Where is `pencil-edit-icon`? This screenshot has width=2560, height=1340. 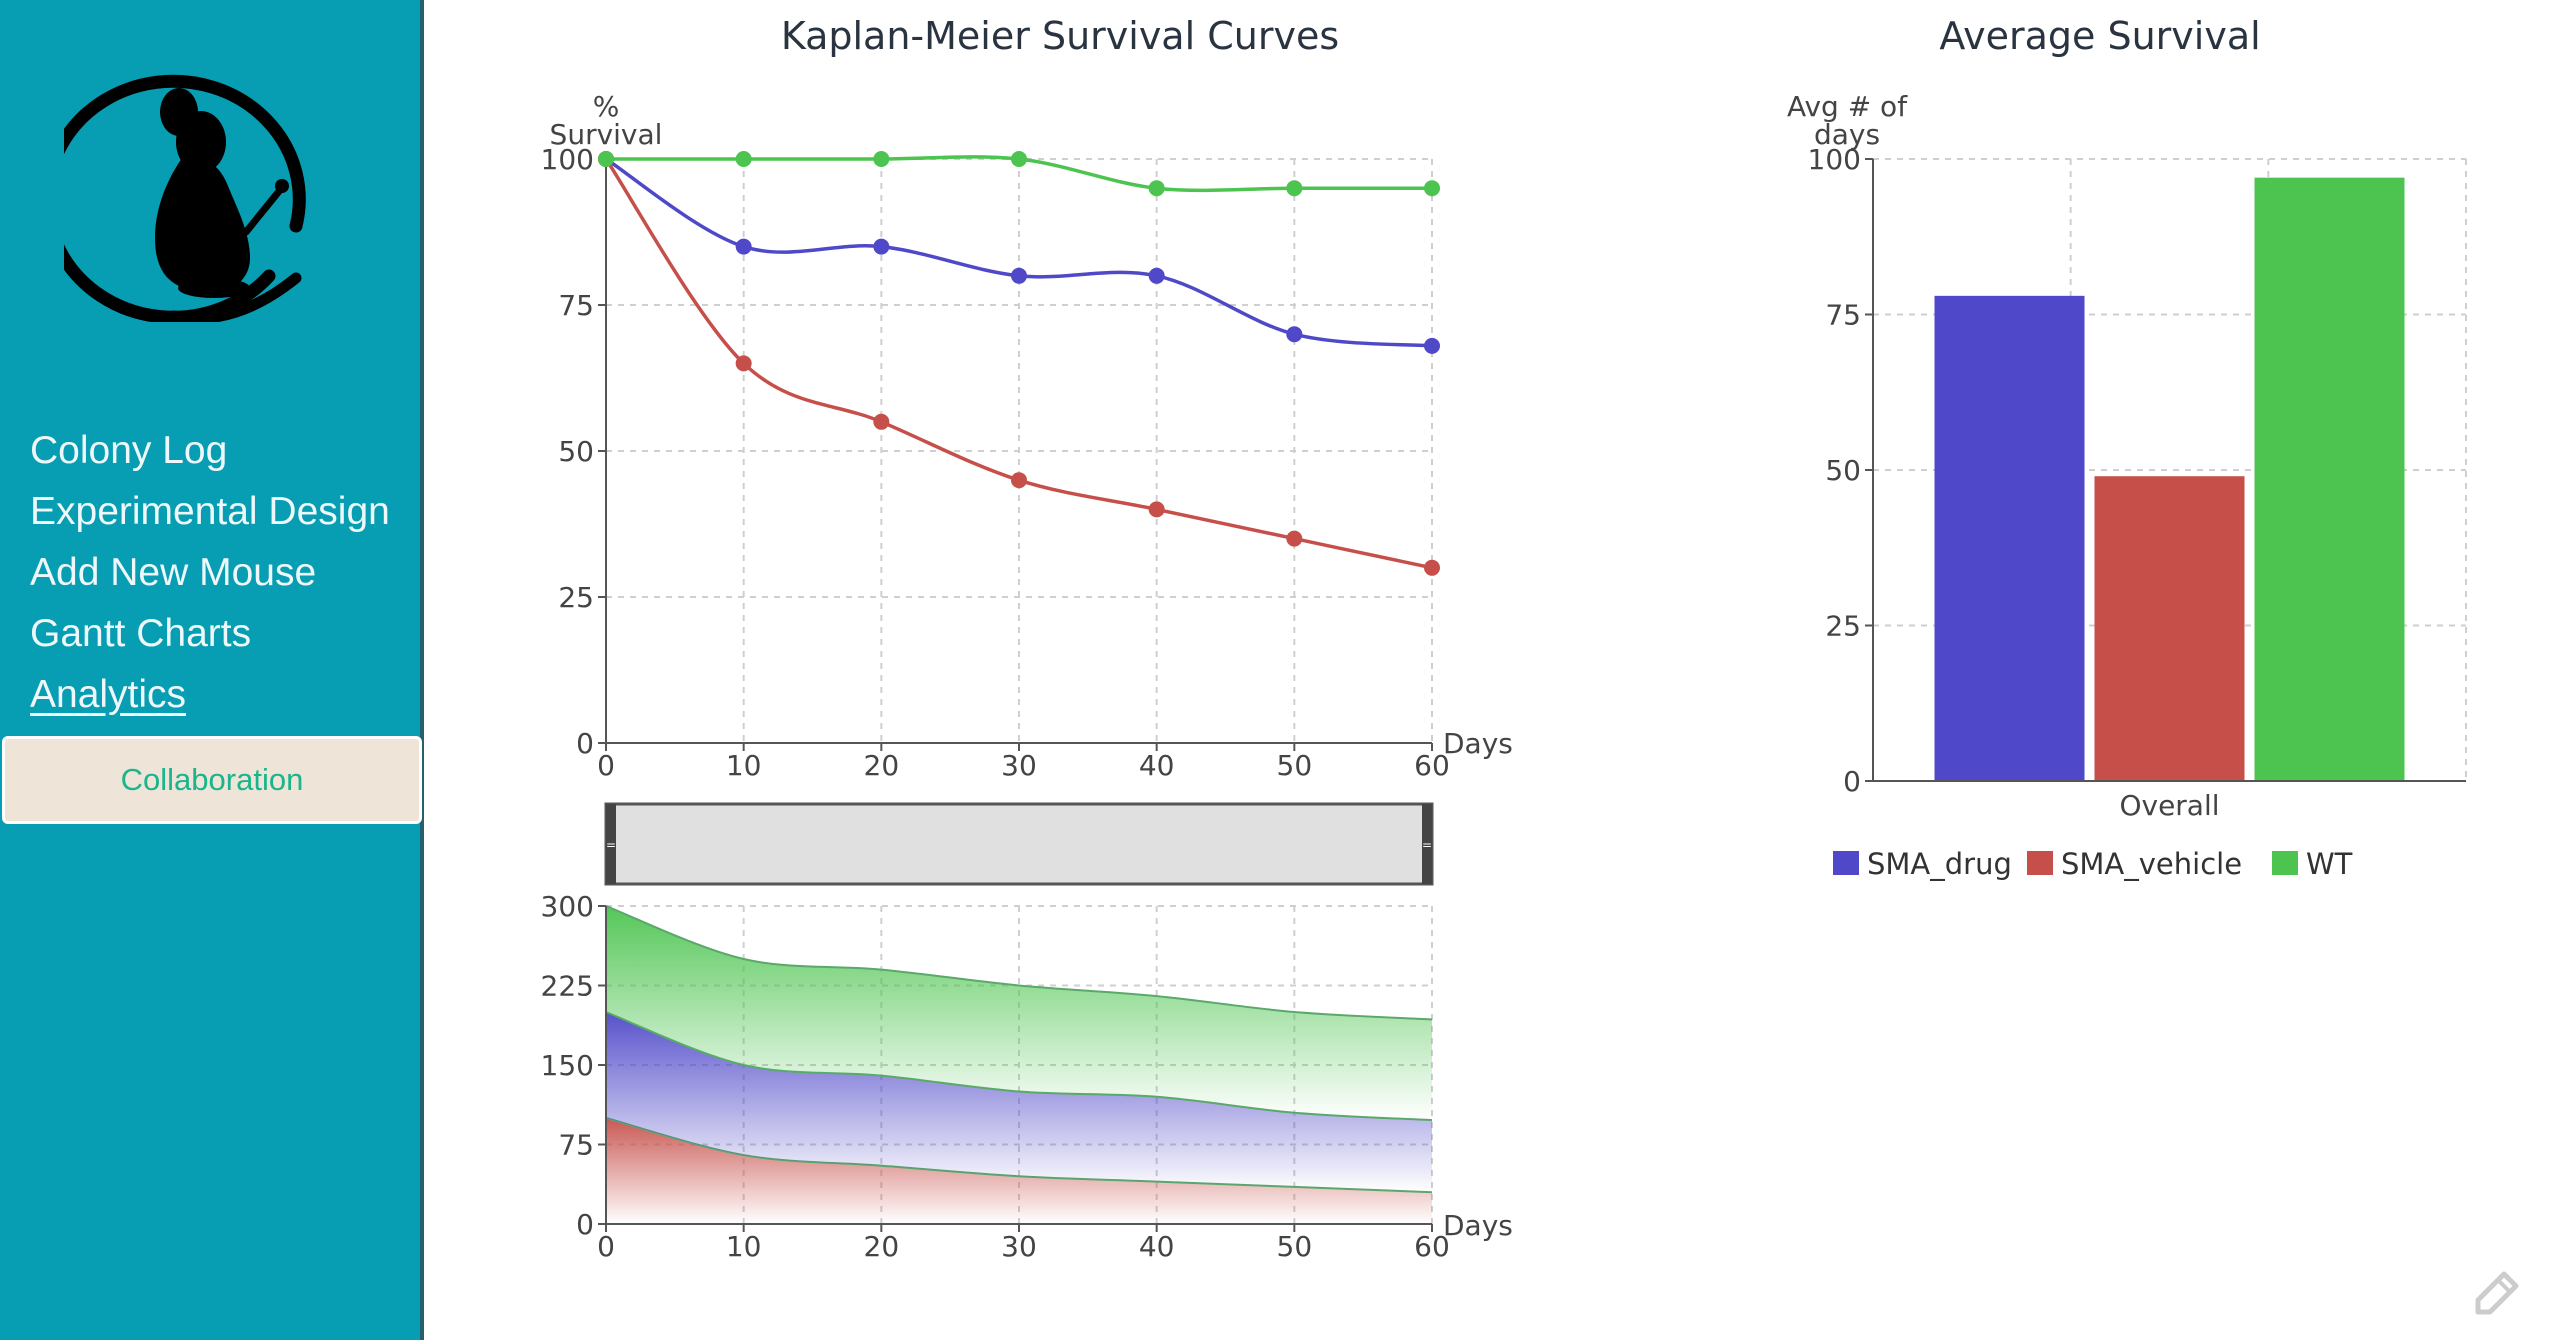 pencil-edit-icon is located at coordinates (2498, 1290).